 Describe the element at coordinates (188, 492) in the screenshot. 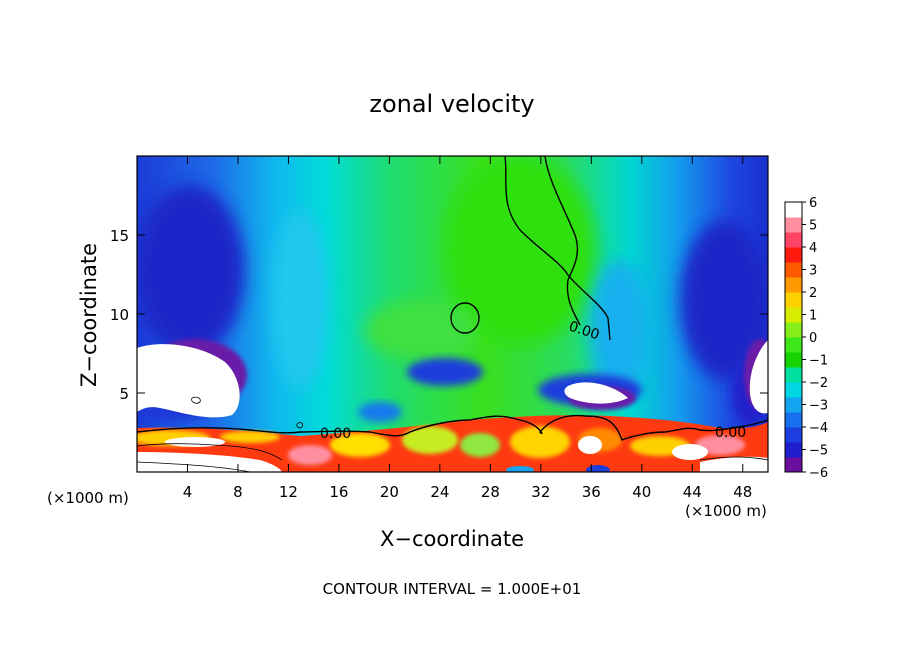

I see `x-tick-label: 4` at that location.